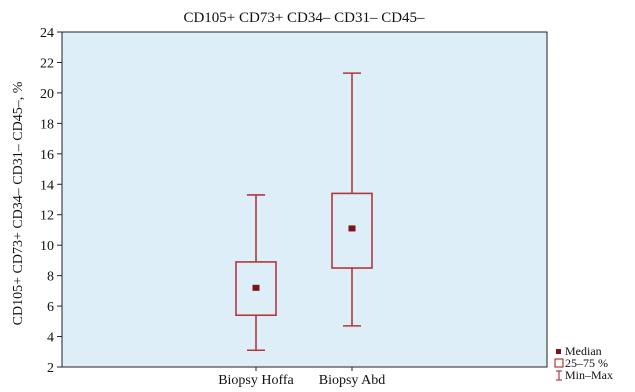 Image resolution: width=635 pixels, height=392 pixels. Describe the element at coordinates (583, 351) in the screenshot. I see `legend-label: Median` at that location.